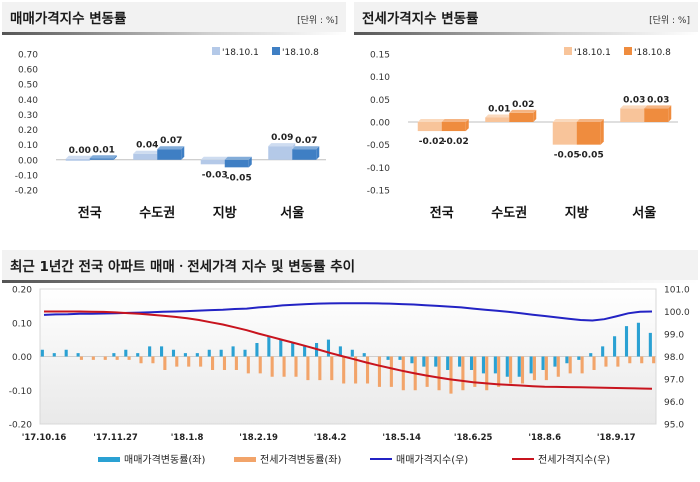 The height and width of the screenshot is (482, 700). Describe the element at coordinates (187, 438) in the screenshot. I see `x-tick-label: '18.1.8` at that location.